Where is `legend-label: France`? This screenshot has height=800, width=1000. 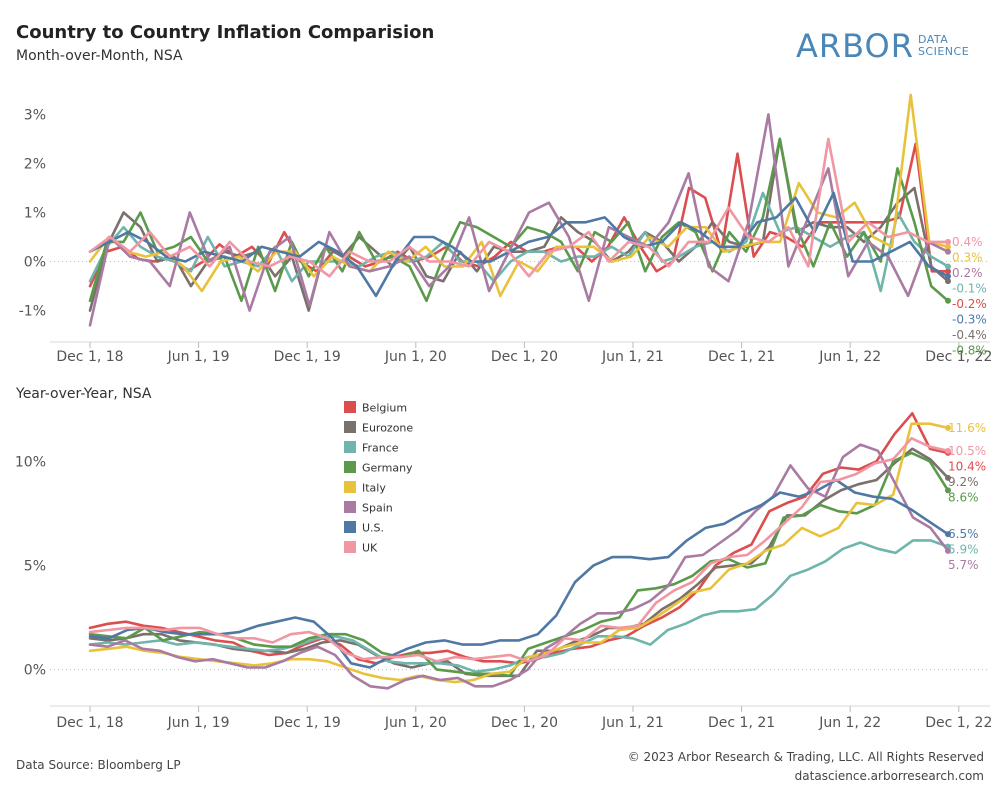 legend-label: France is located at coordinates (380, 448).